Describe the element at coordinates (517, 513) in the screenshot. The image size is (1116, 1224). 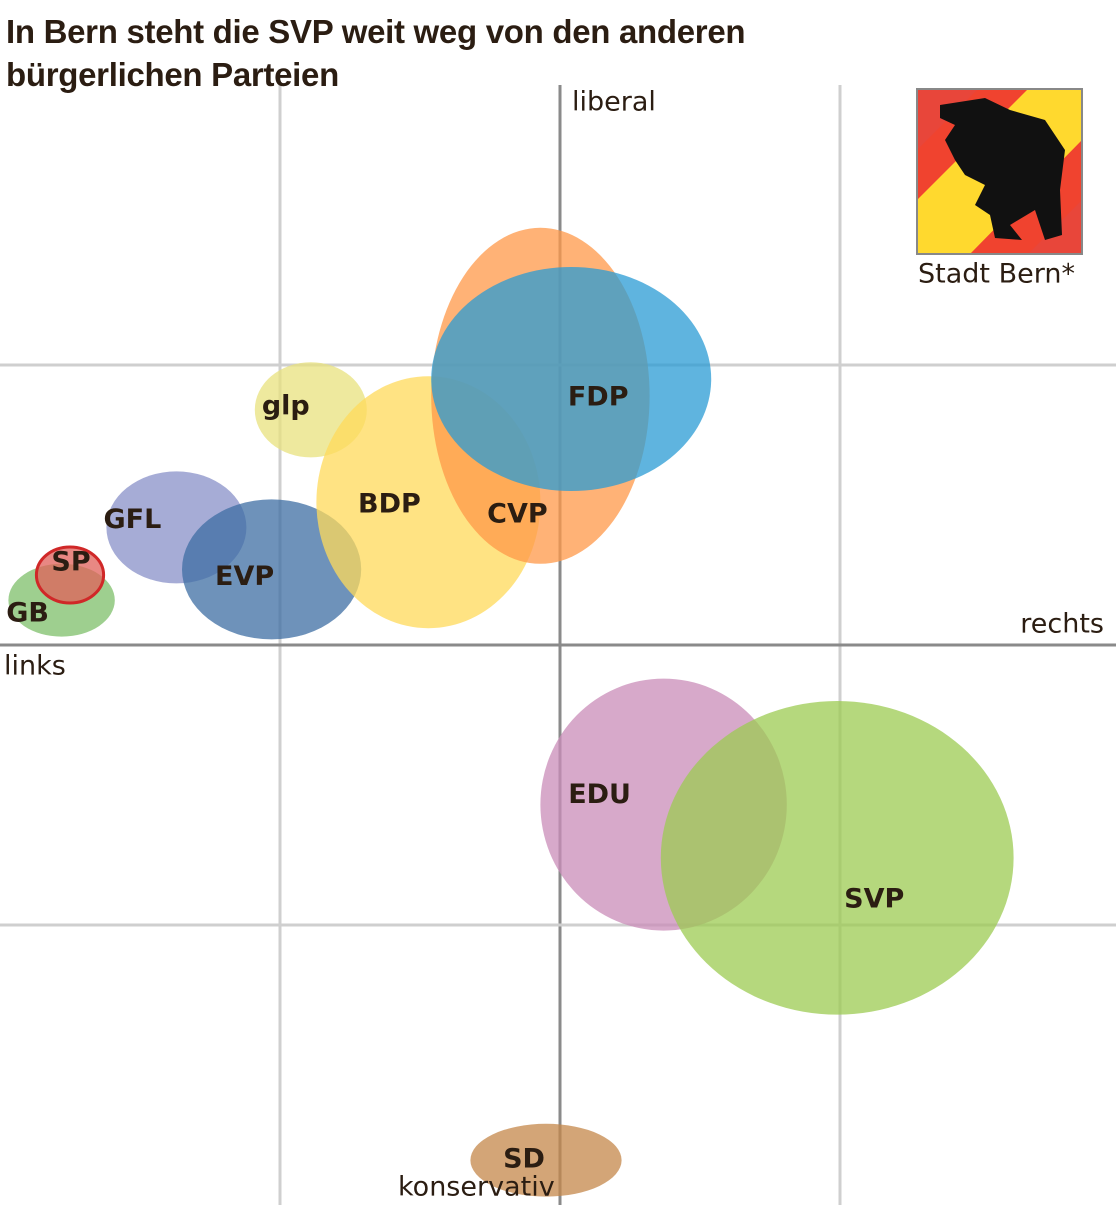
I see `party-label: CVP` at that location.